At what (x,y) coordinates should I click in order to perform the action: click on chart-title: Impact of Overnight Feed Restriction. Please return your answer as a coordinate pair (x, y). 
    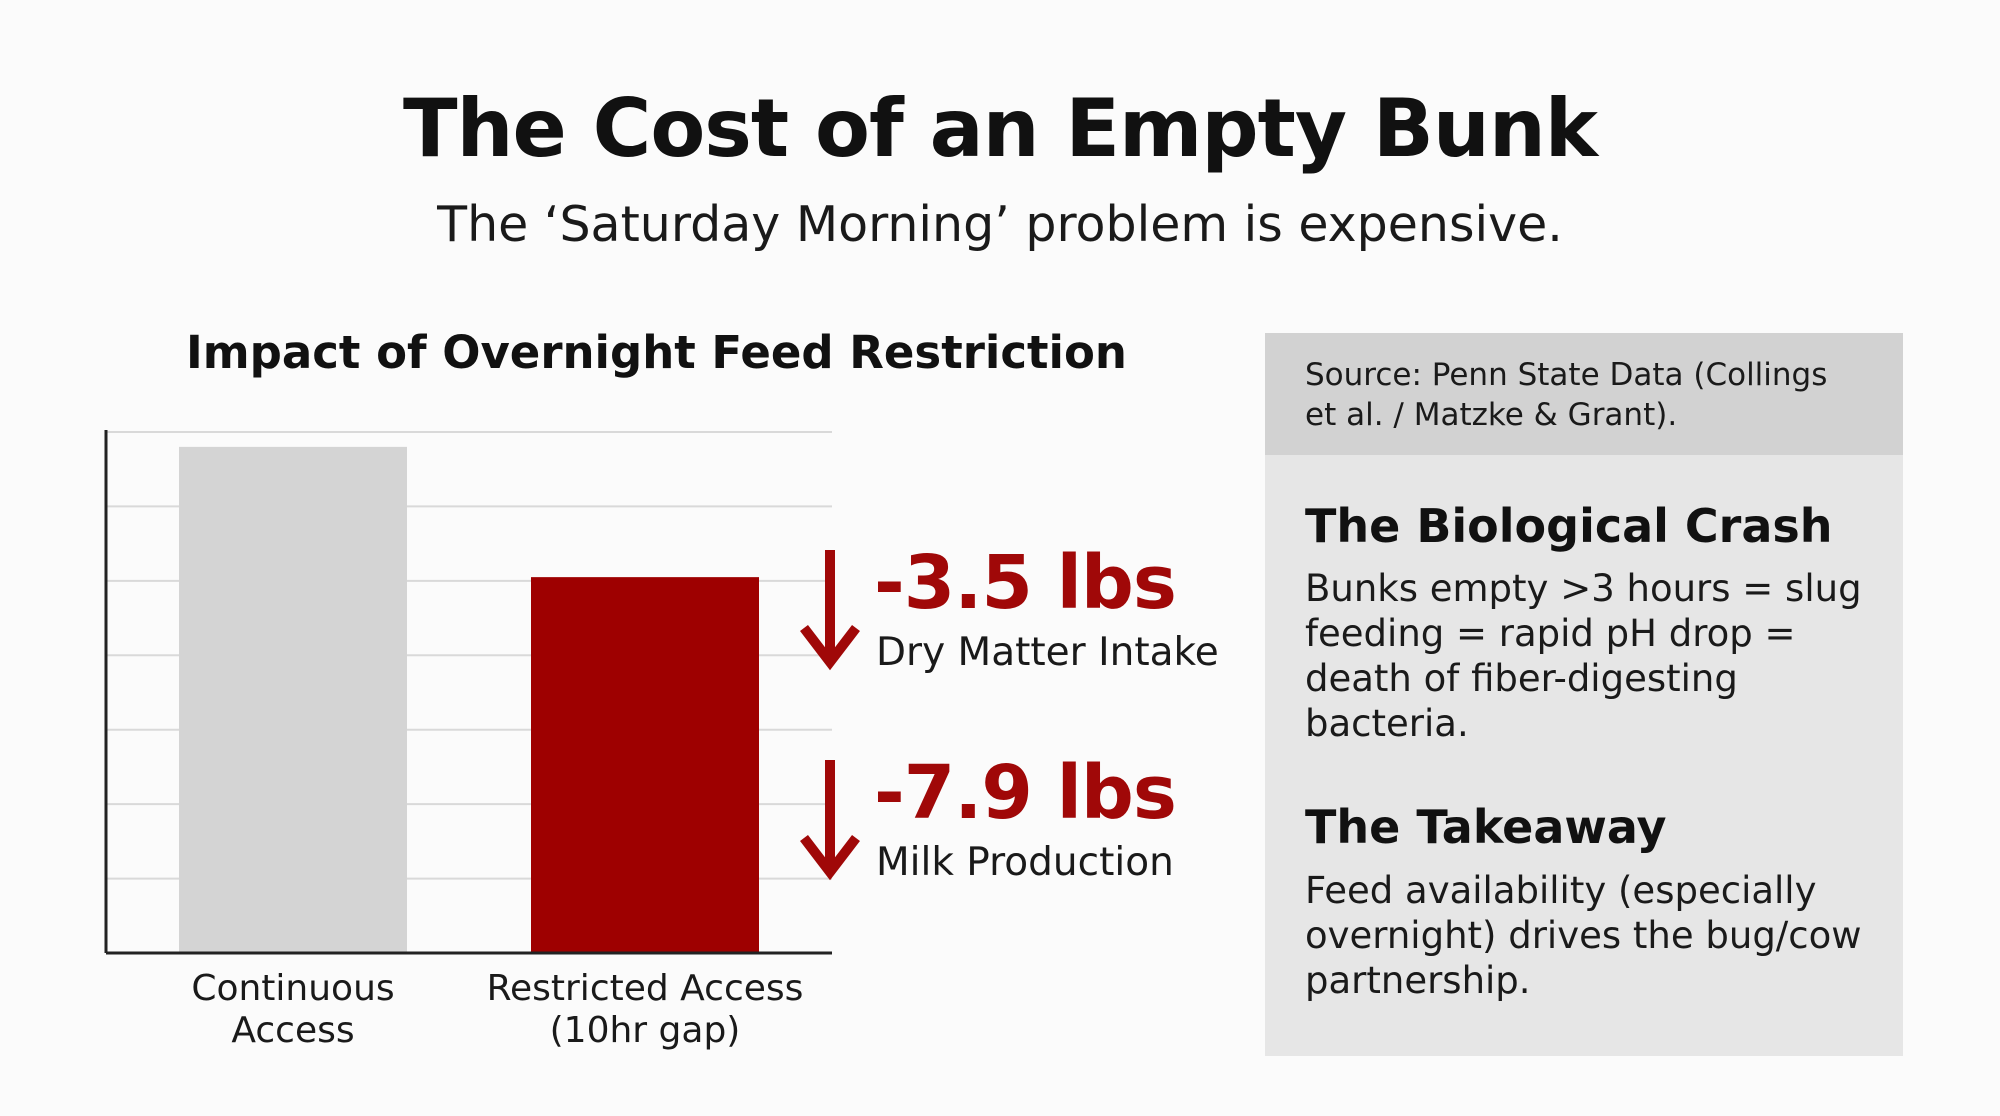
    Looking at the image, I should click on (656, 352).